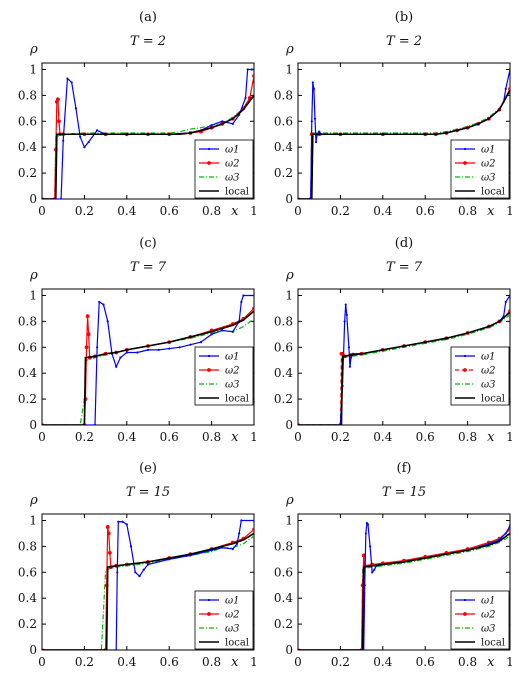  What do you see at coordinates (232, 150) in the screenshot?
I see `legend-label: ω1` at bounding box center [232, 150].